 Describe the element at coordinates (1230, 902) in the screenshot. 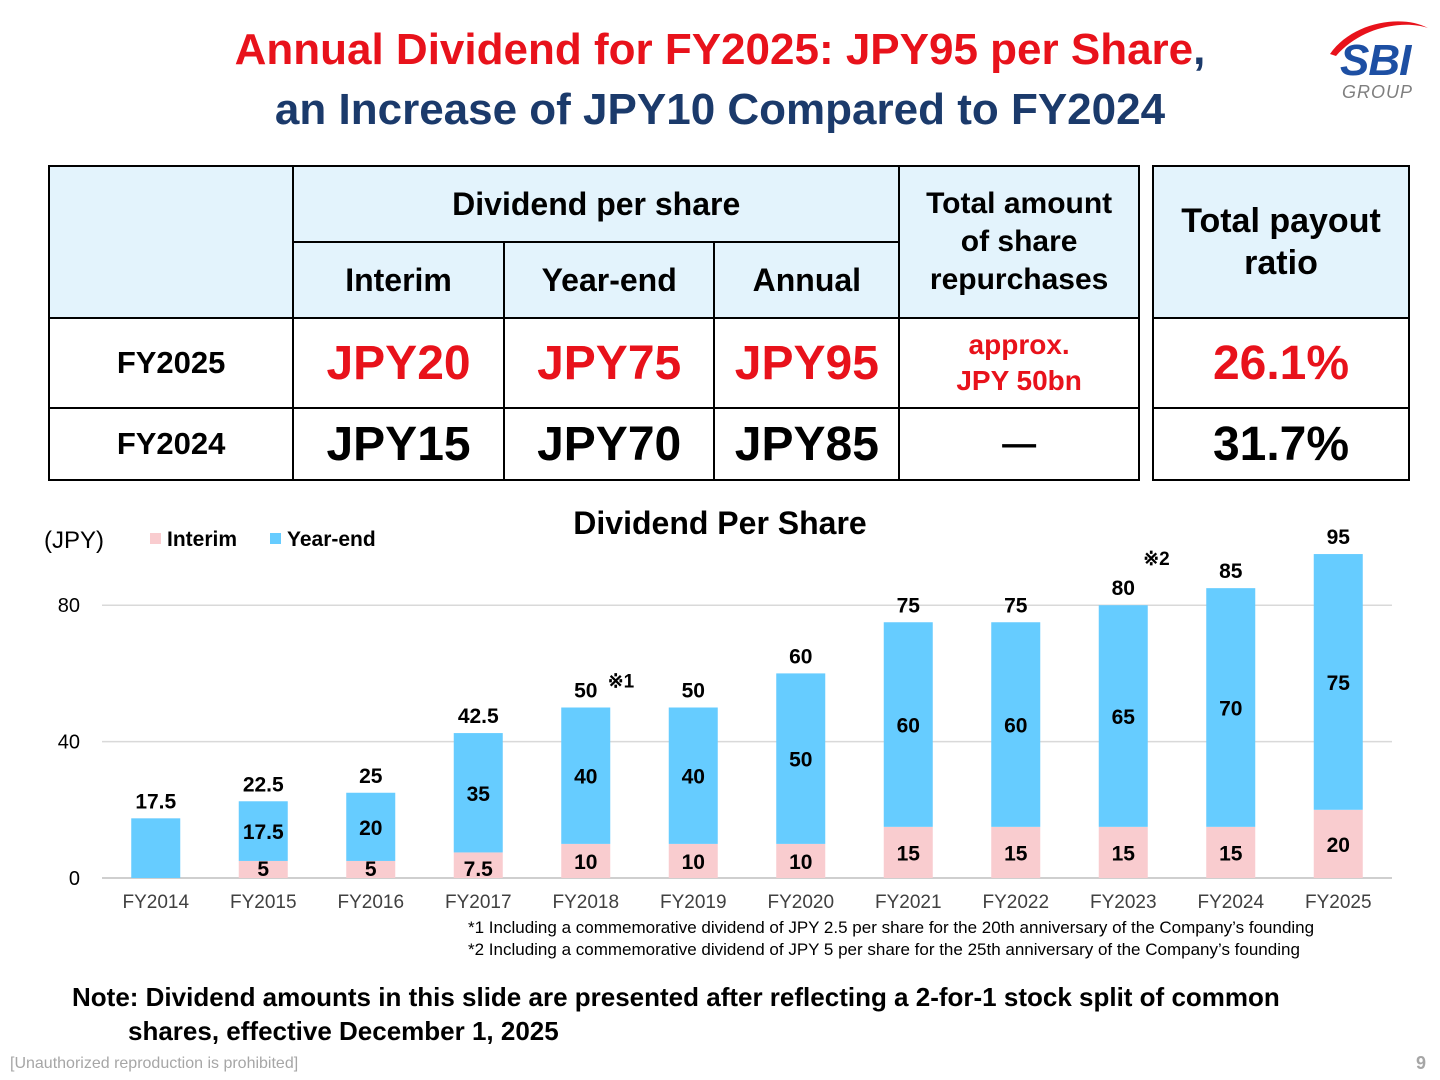

I see `x-tick-label: FY2024` at that location.